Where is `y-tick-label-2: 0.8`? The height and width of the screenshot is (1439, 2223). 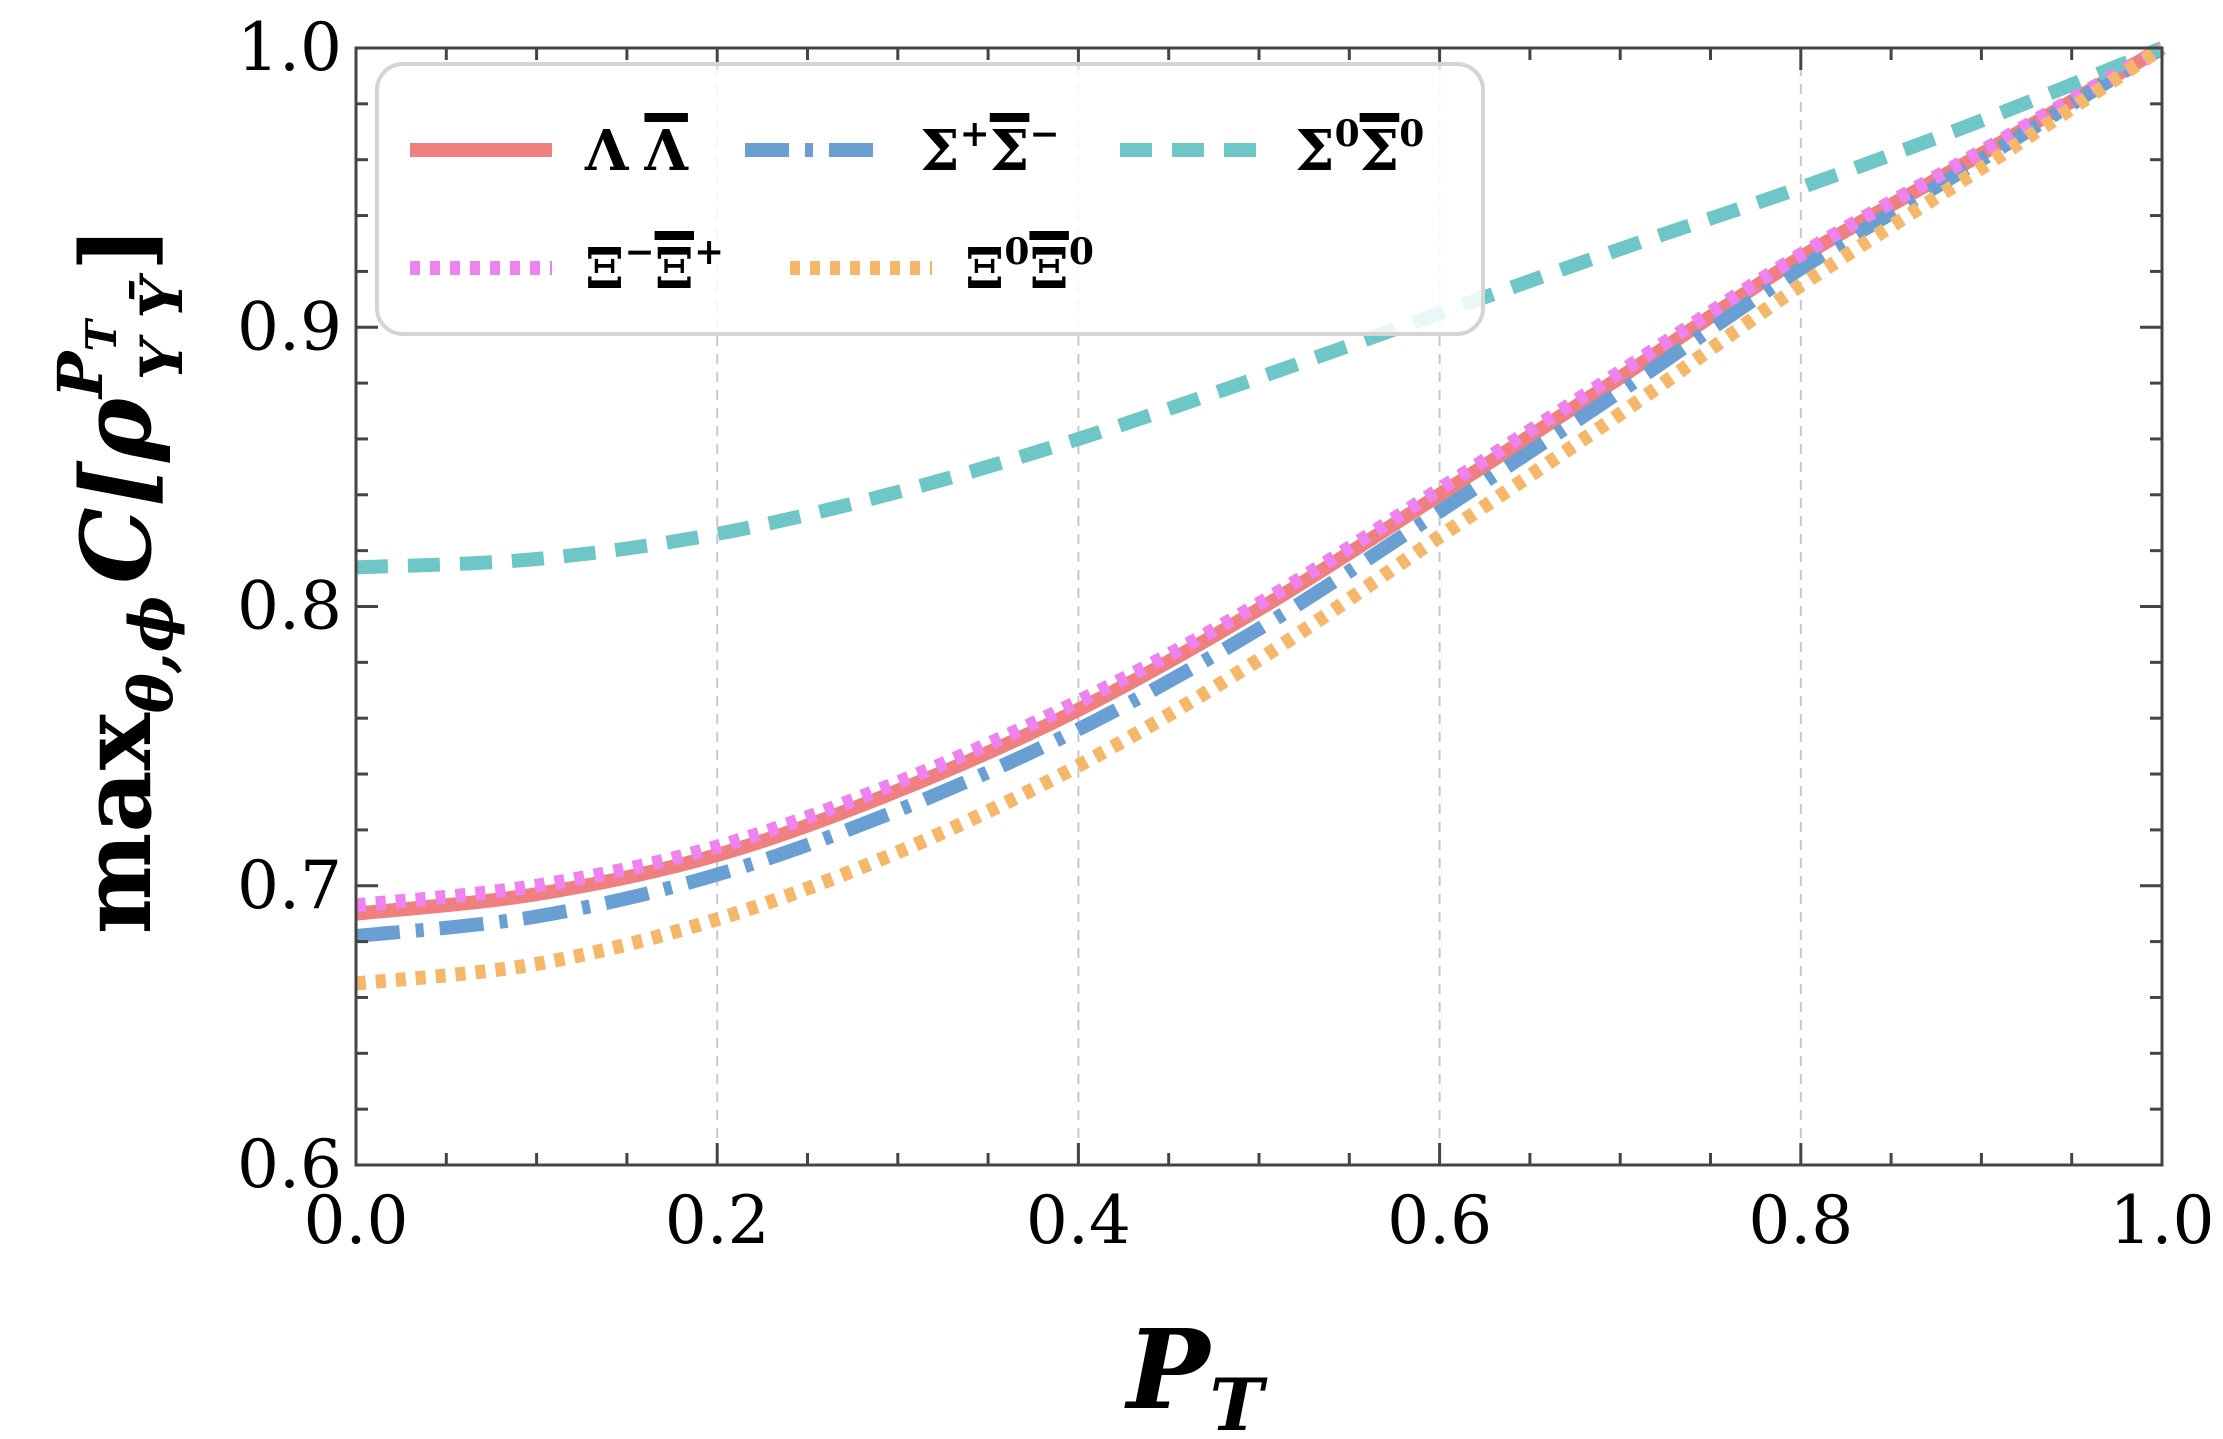 y-tick-label-2: 0.8 is located at coordinates (289, 606).